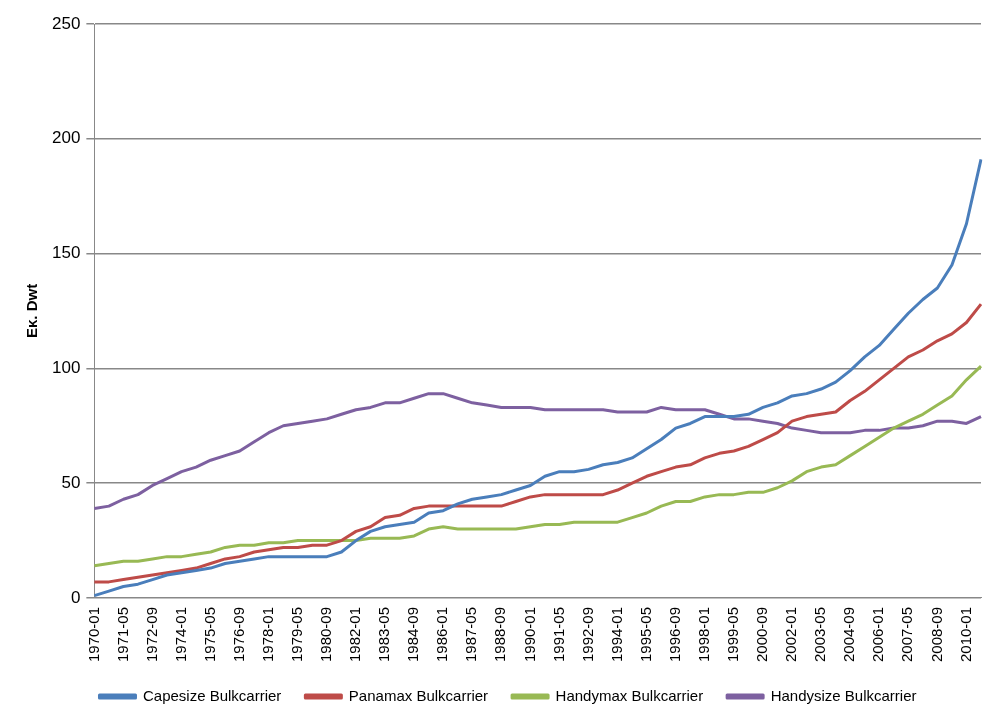  Describe the element at coordinates (66, 253) in the screenshot. I see `y-tick-label: 150` at that location.